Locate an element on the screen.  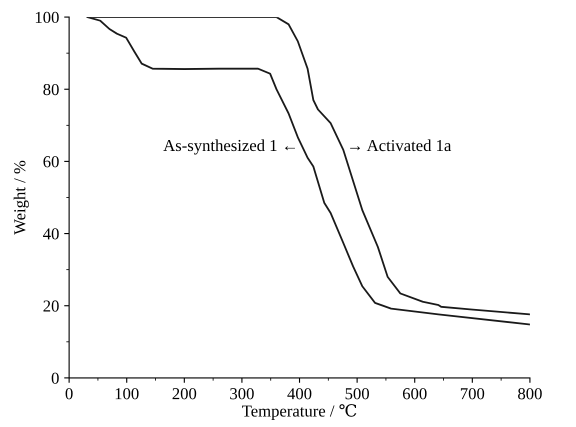
x-tick-label: 100 is located at coordinates (127, 394).